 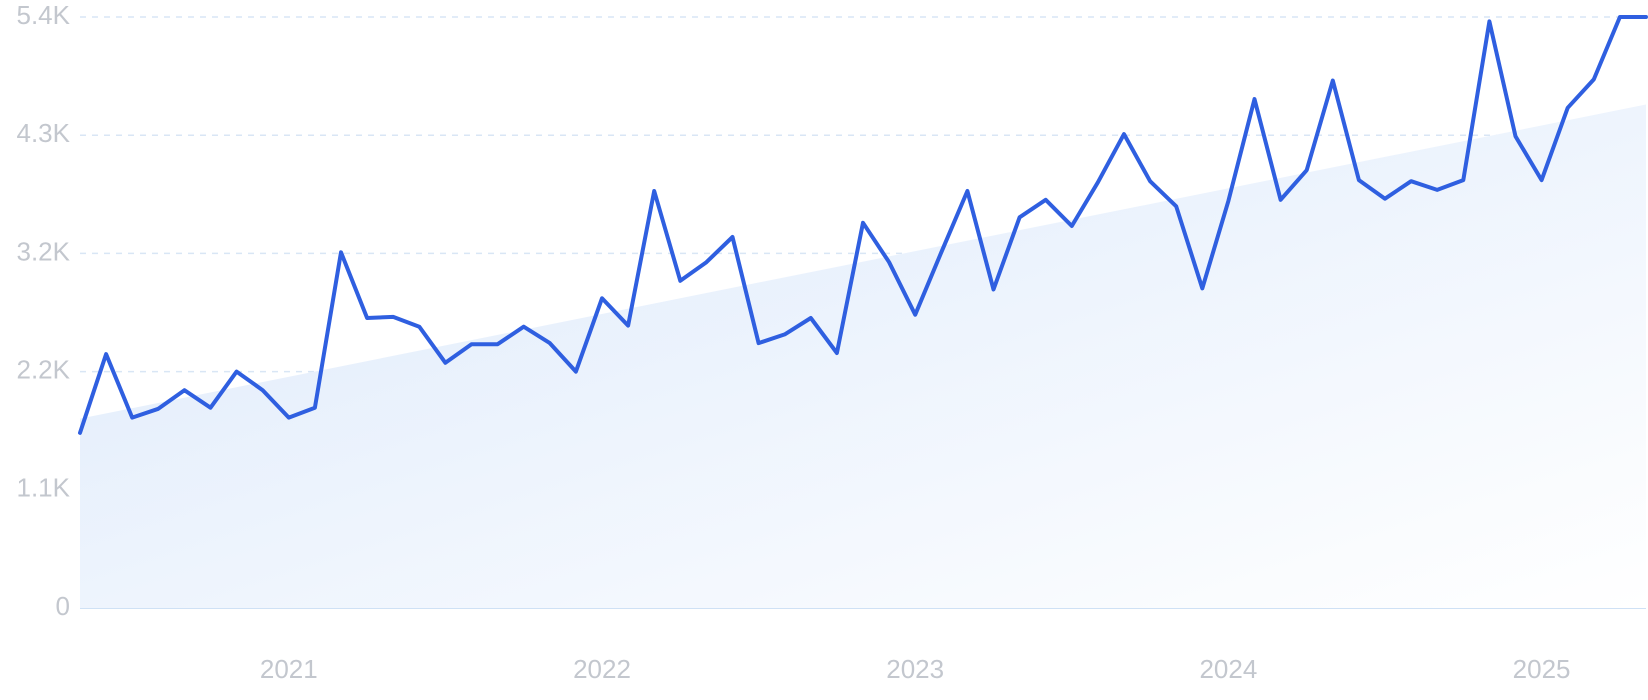 I want to click on x-axis: 2021 2022 2023 2024 2025, so click(x=915, y=669).